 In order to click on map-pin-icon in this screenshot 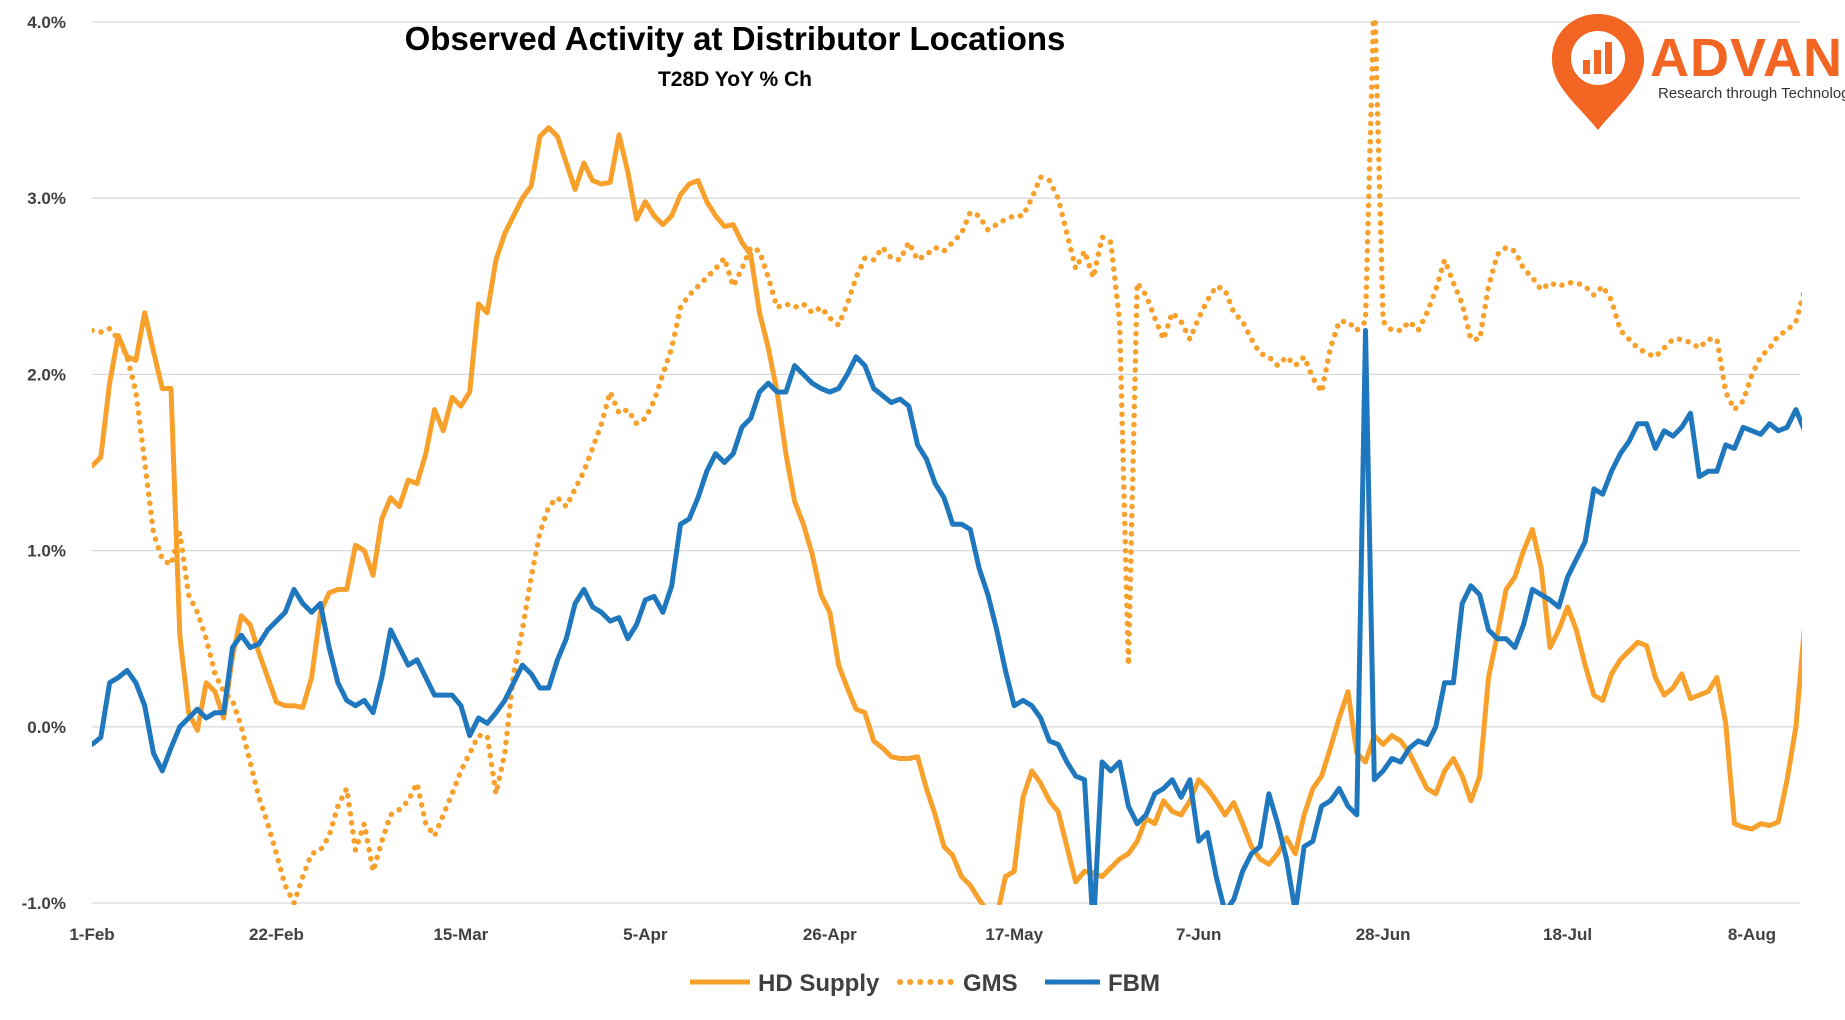, I will do `click(1598, 72)`.